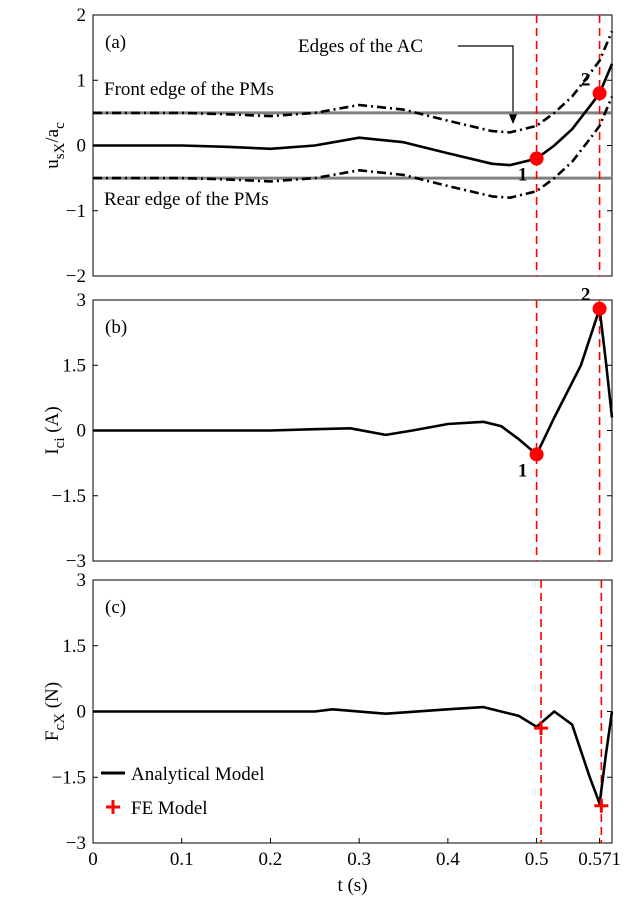 This screenshot has width=632, height=898. I want to click on annotation: Front edge of the PMs, so click(189, 89).